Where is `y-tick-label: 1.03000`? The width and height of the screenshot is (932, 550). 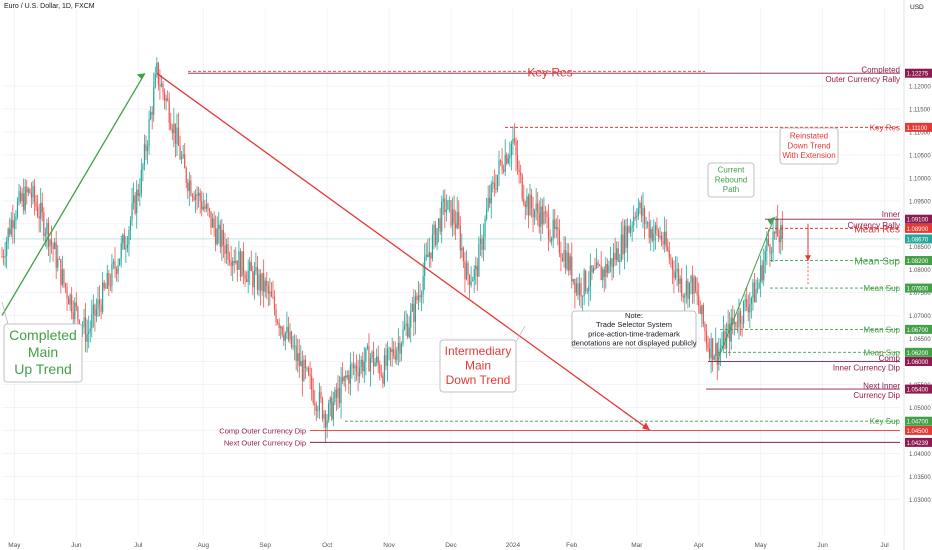 y-tick-label: 1.03000 is located at coordinates (920, 501).